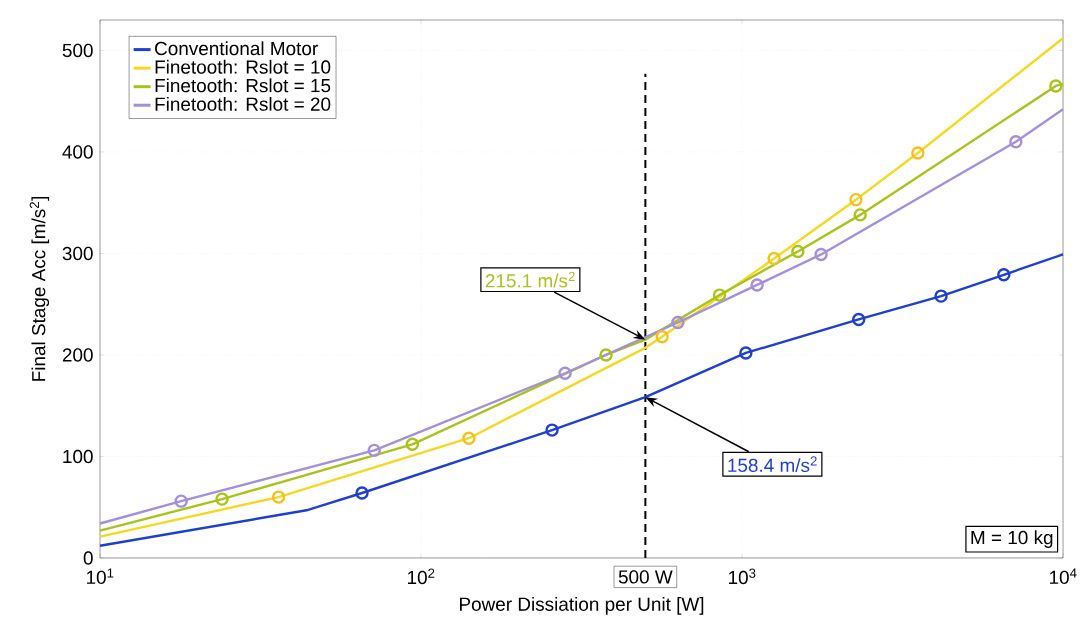 Image resolution: width=1088 pixels, height=639 pixels. Describe the element at coordinates (530, 279) in the screenshot. I see `annotation: 215.1 m/s$^{2}$` at that location.